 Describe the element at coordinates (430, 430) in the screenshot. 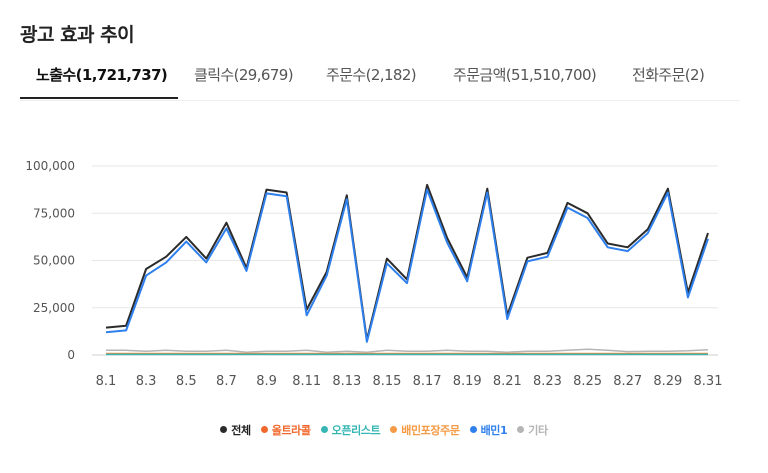

I see `legend-label-4: 배민포장주문` at that location.